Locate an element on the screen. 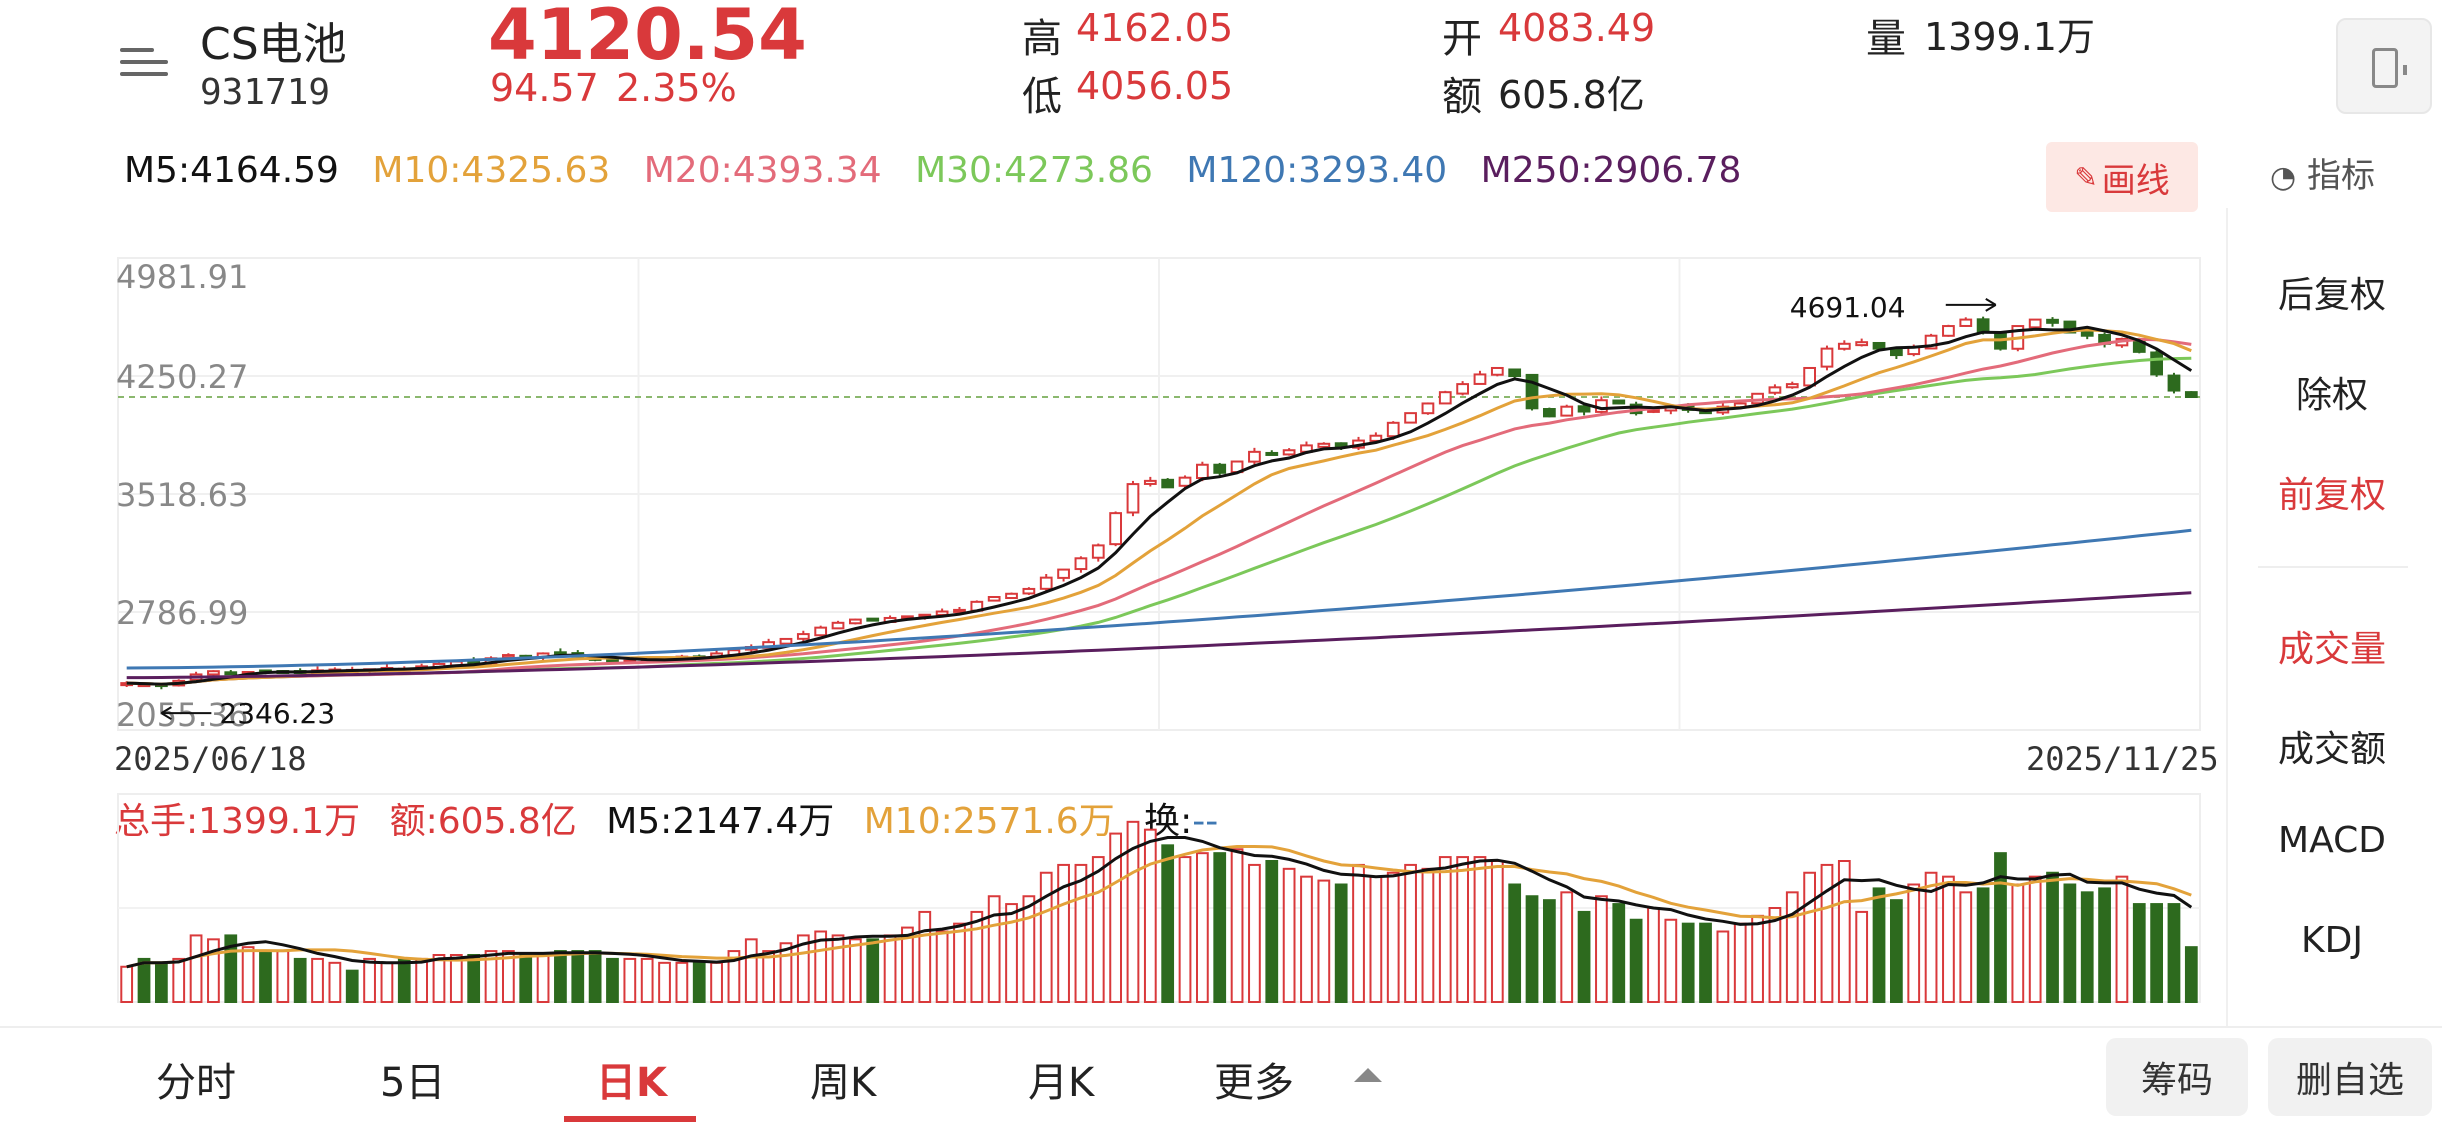 The image size is (2442, 1124). landscape-toggle-button is located at coordinates (2384, 66).